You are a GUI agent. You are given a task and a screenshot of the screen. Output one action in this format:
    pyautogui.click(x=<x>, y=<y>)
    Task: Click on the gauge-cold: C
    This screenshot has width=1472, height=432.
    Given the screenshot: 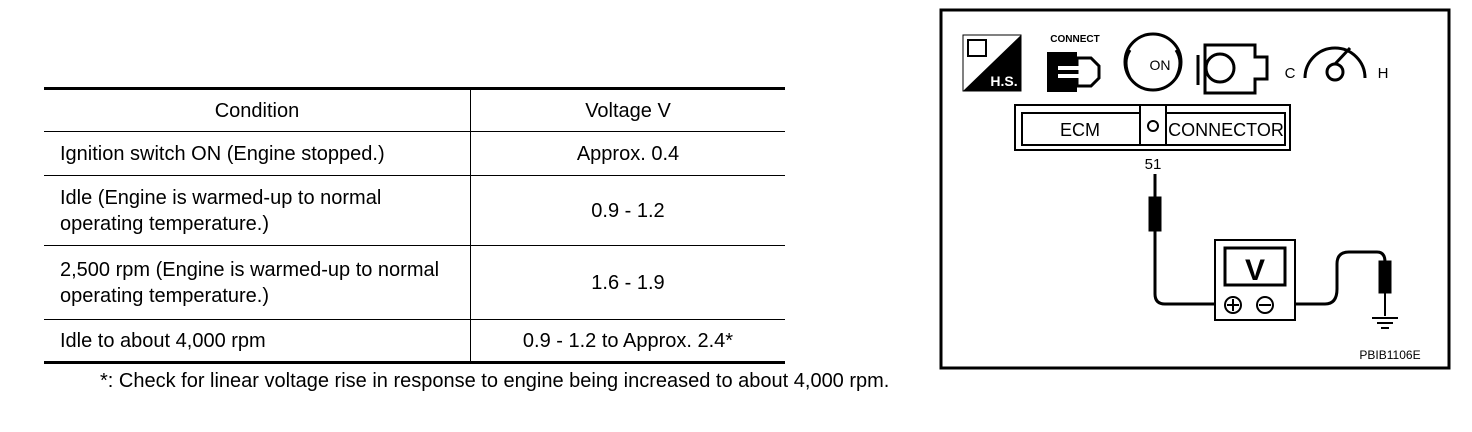 What is the action you would take?
    pyautogui.click(x=1290, y=73)
    